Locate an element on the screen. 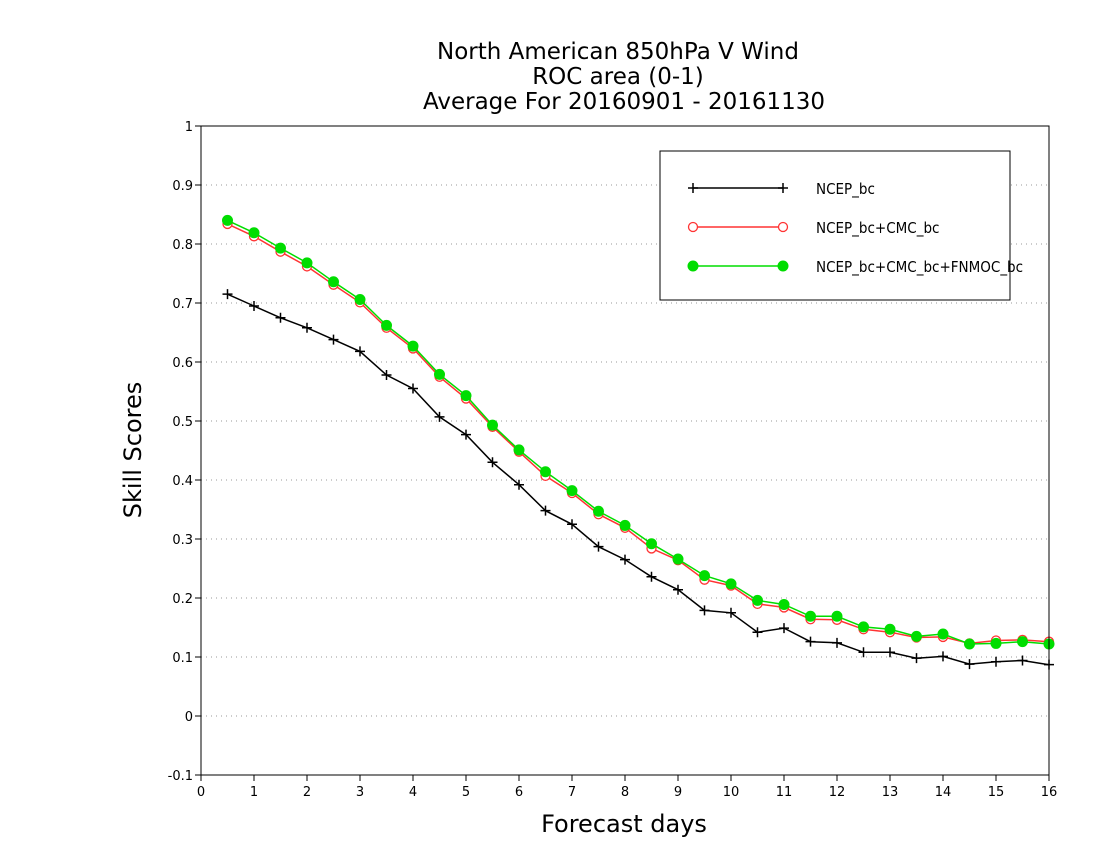 The image size is (1100, 855). y-tick-label: 0.6 is located at coordinates (182, 363).